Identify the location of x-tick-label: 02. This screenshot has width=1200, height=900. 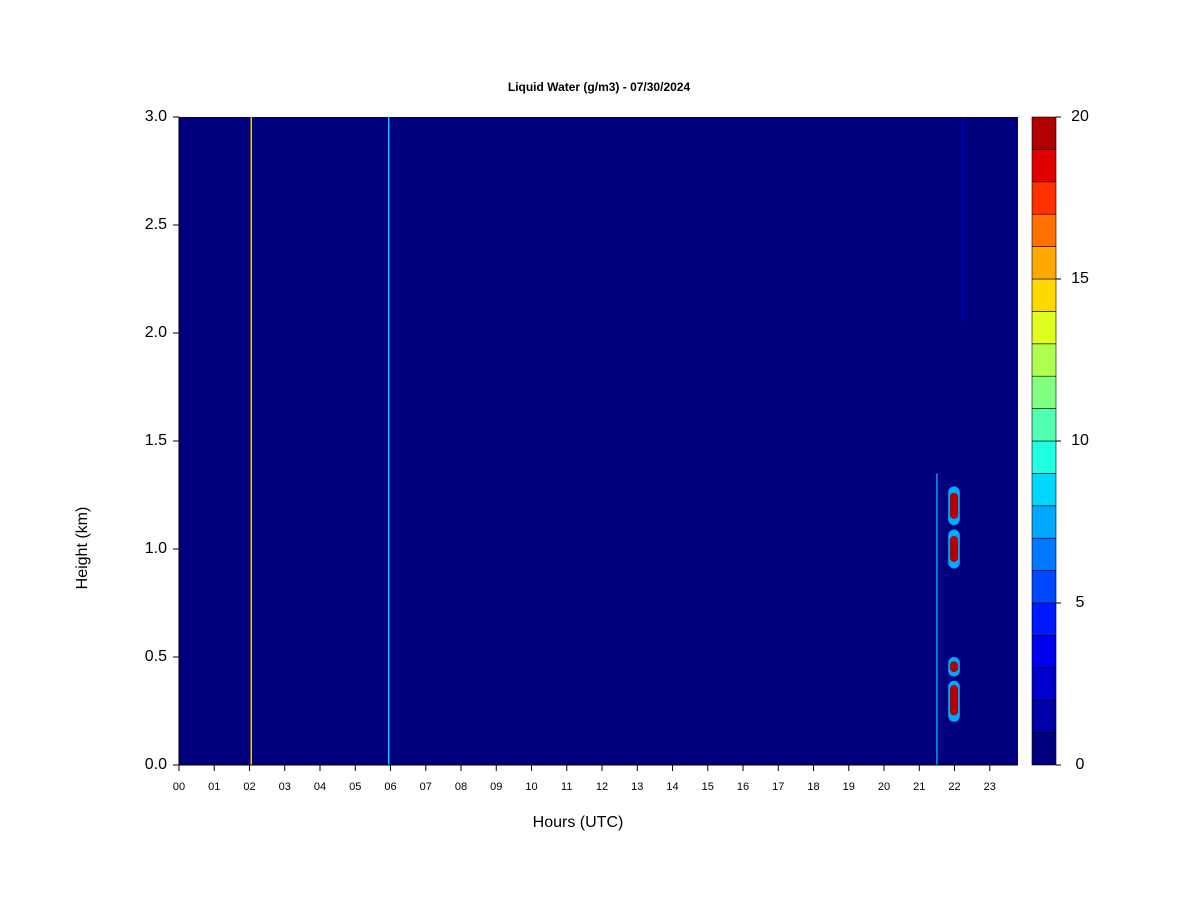
(249, 787).